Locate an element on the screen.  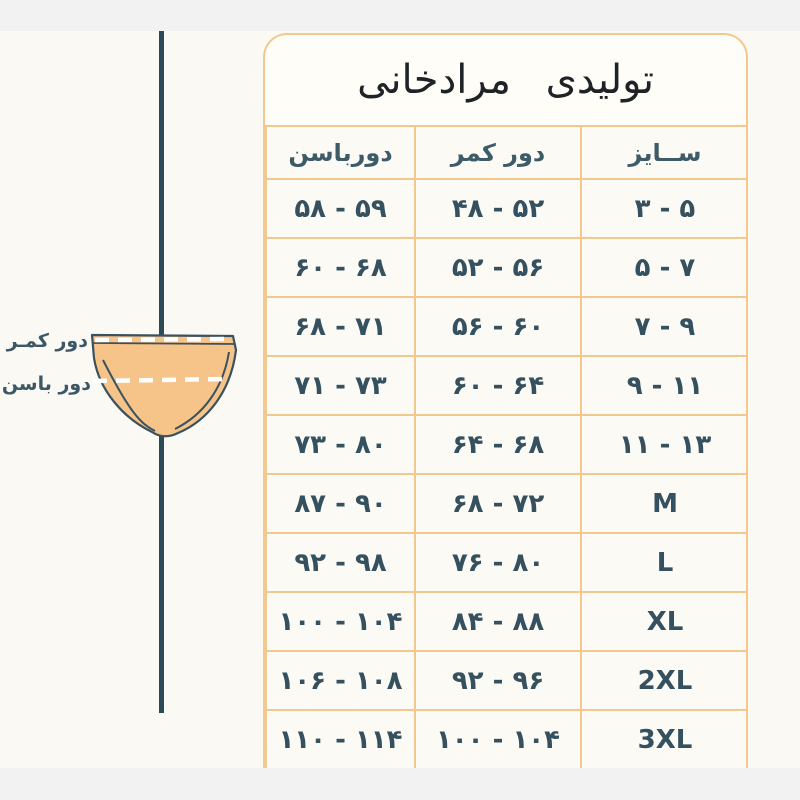
waist-cell: ۵۶ - ۶۰ is located at coordinates (498, 326).